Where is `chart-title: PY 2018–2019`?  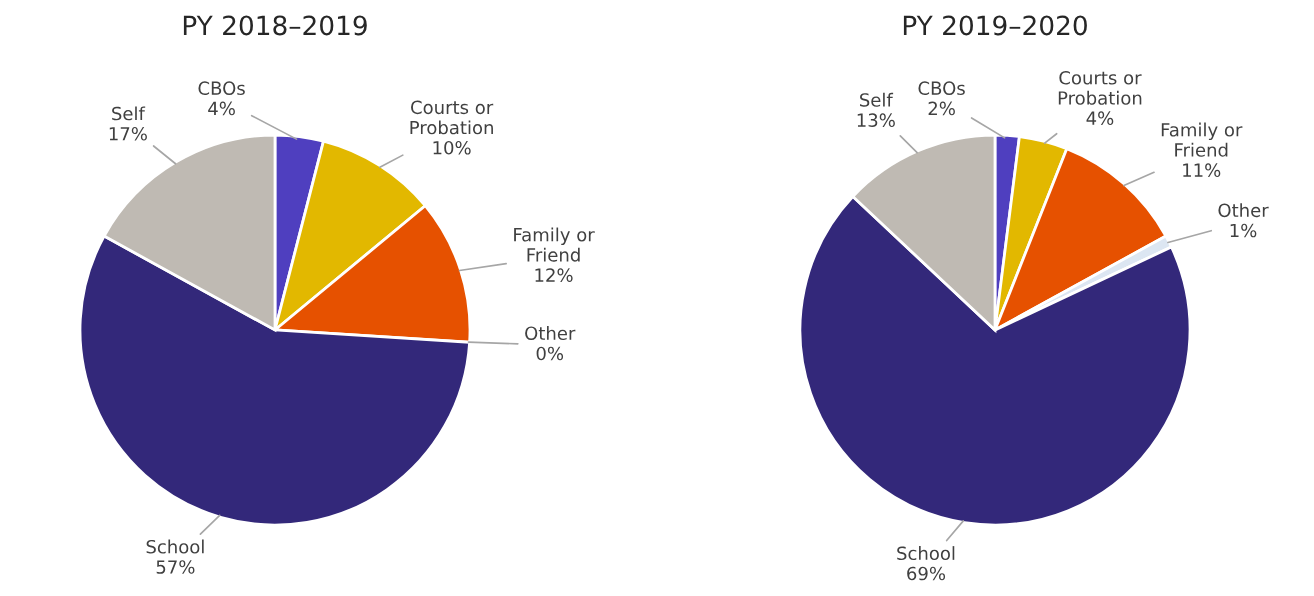
chart-title: PY 2018–2019 is located at coordinates (275, 25).